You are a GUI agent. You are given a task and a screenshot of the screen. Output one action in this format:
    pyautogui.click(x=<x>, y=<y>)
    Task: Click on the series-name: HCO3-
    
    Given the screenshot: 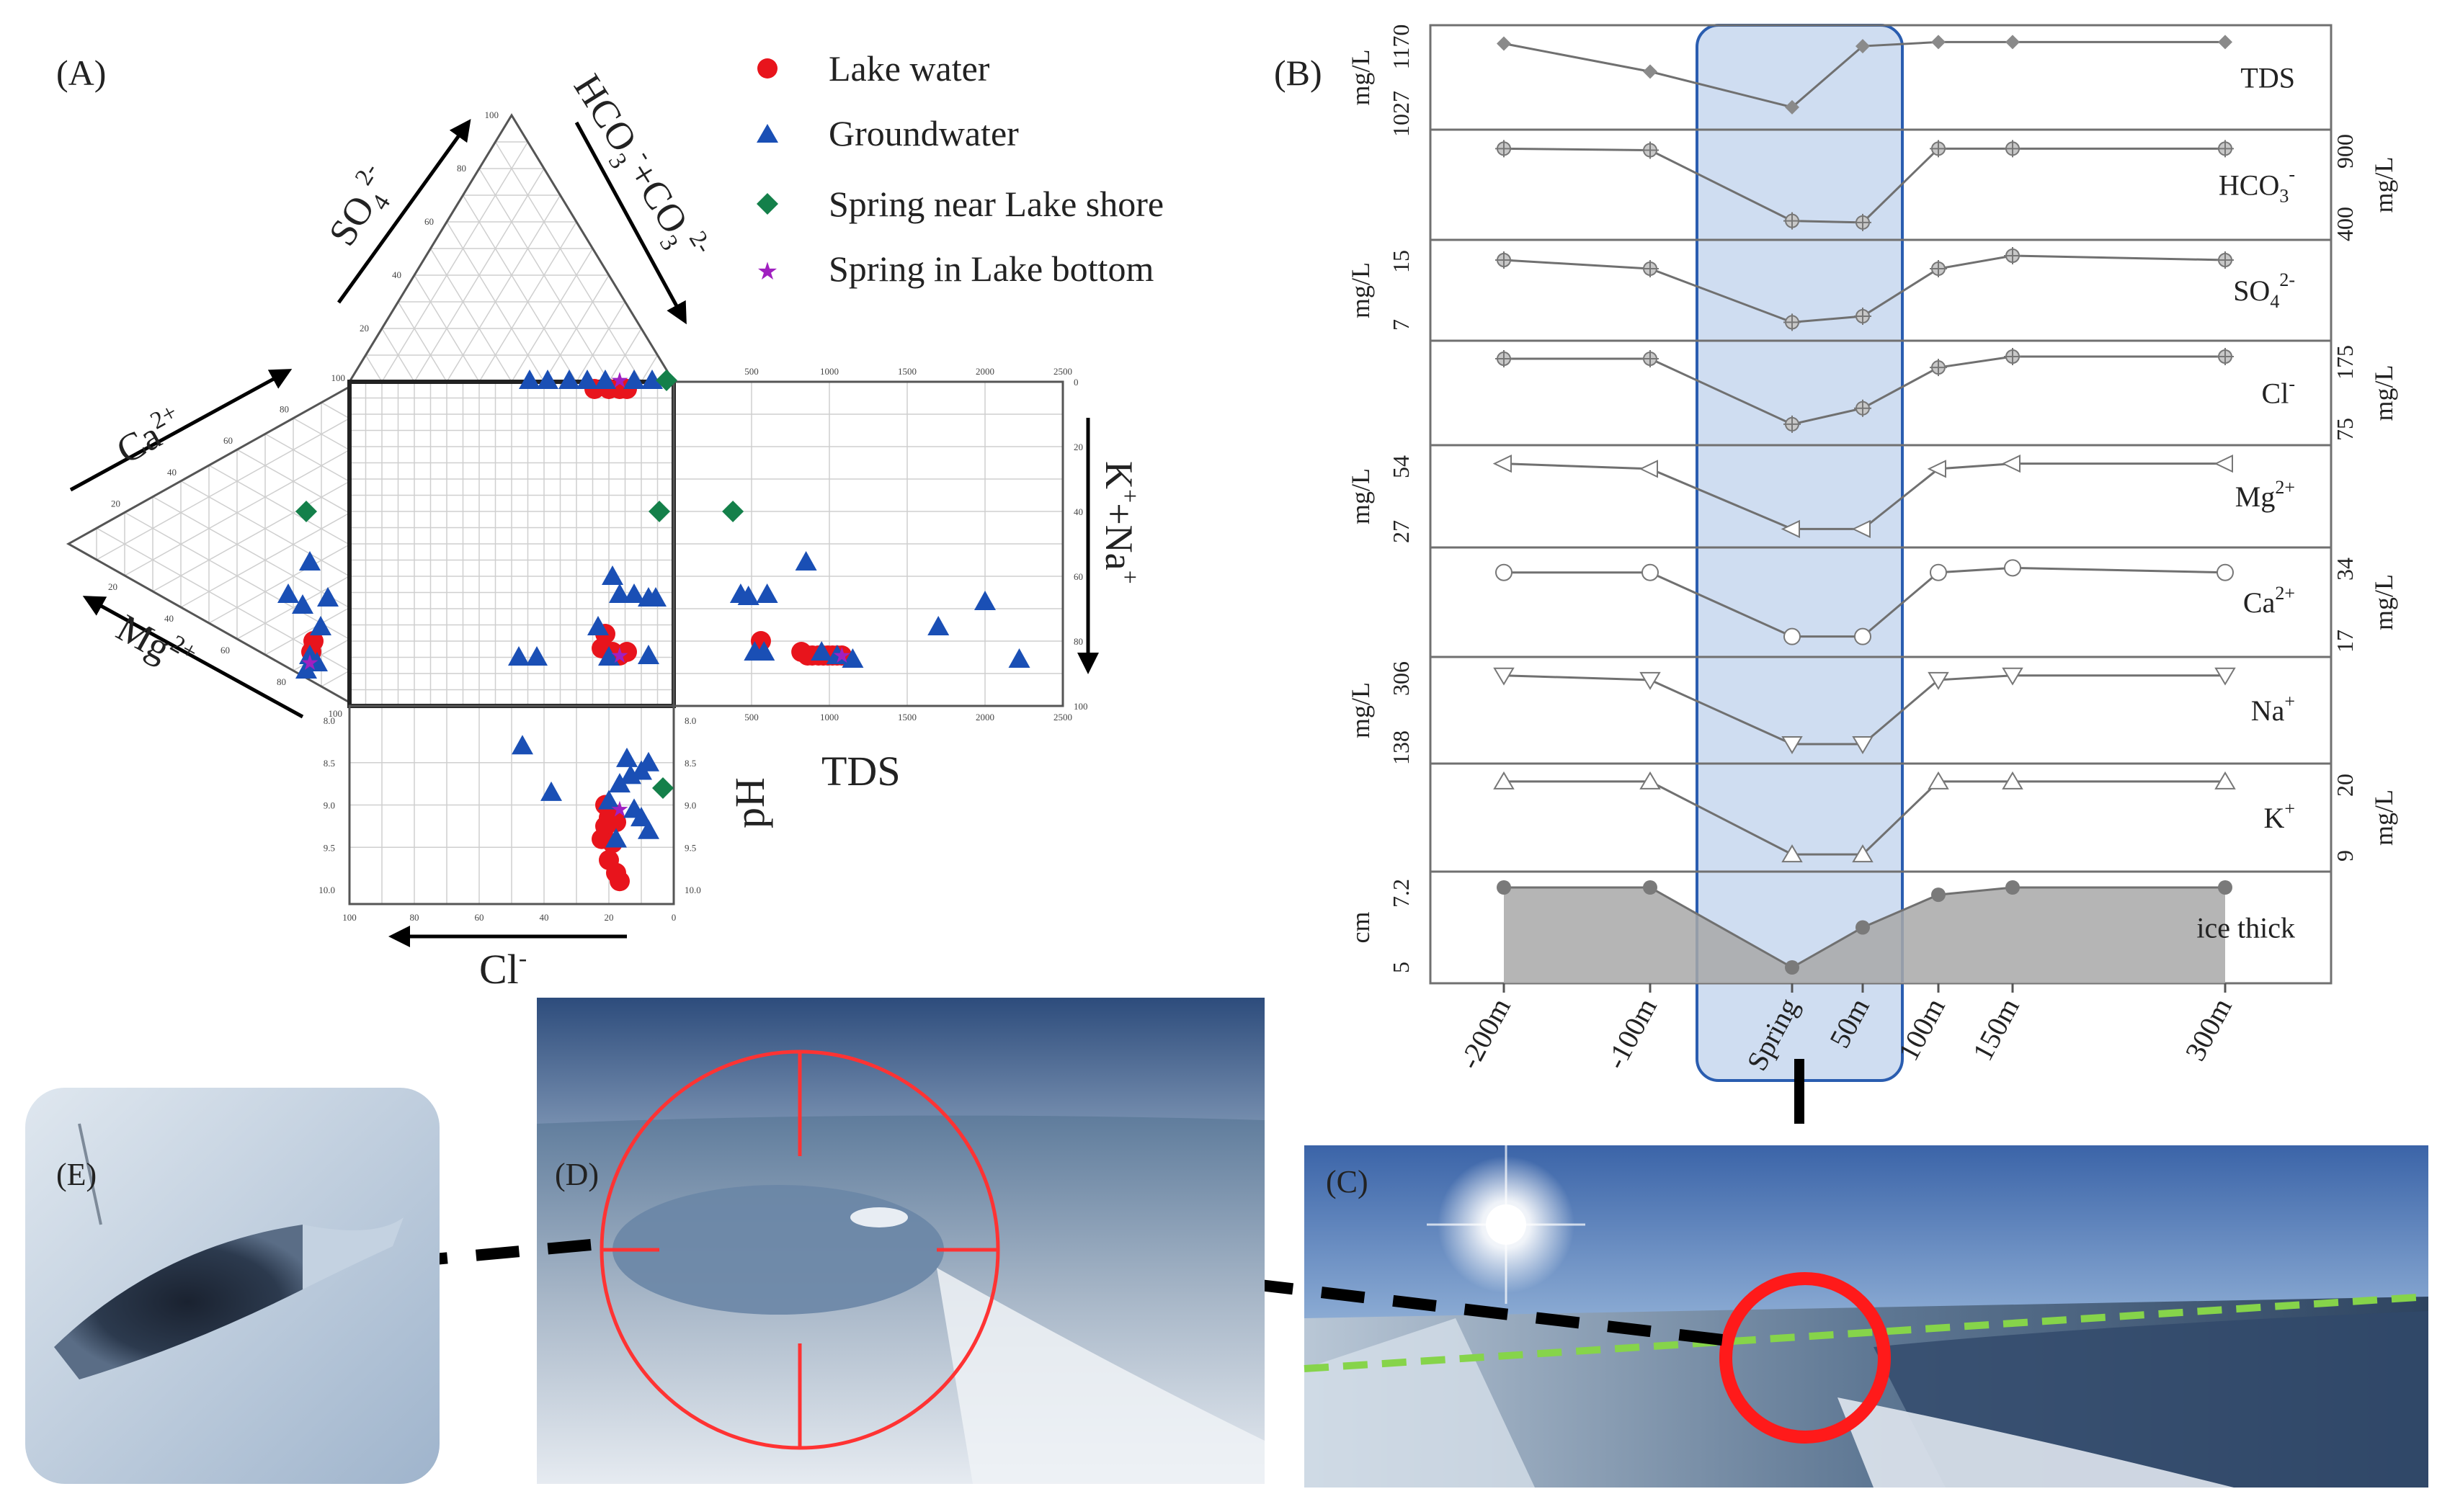 What is the action you would take?
    pyautogui.click(x=2257, y=185)
    